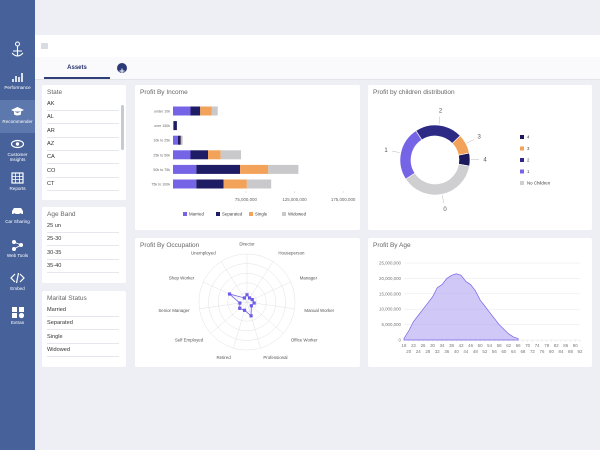 This screenshot has width=600, height=450. Describe the element at coordinates (461, 307) in the screenshot. I see `area` at that location.